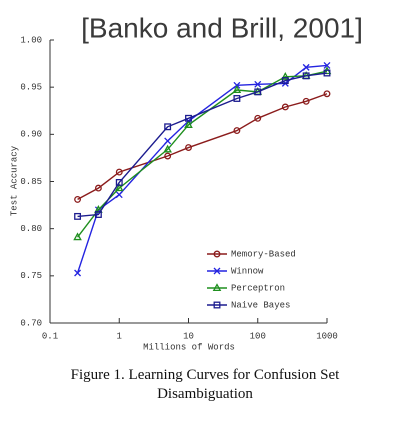 The image size is (400, 426). I want to click on y-tick-label: 0.80, so click(31, 229).